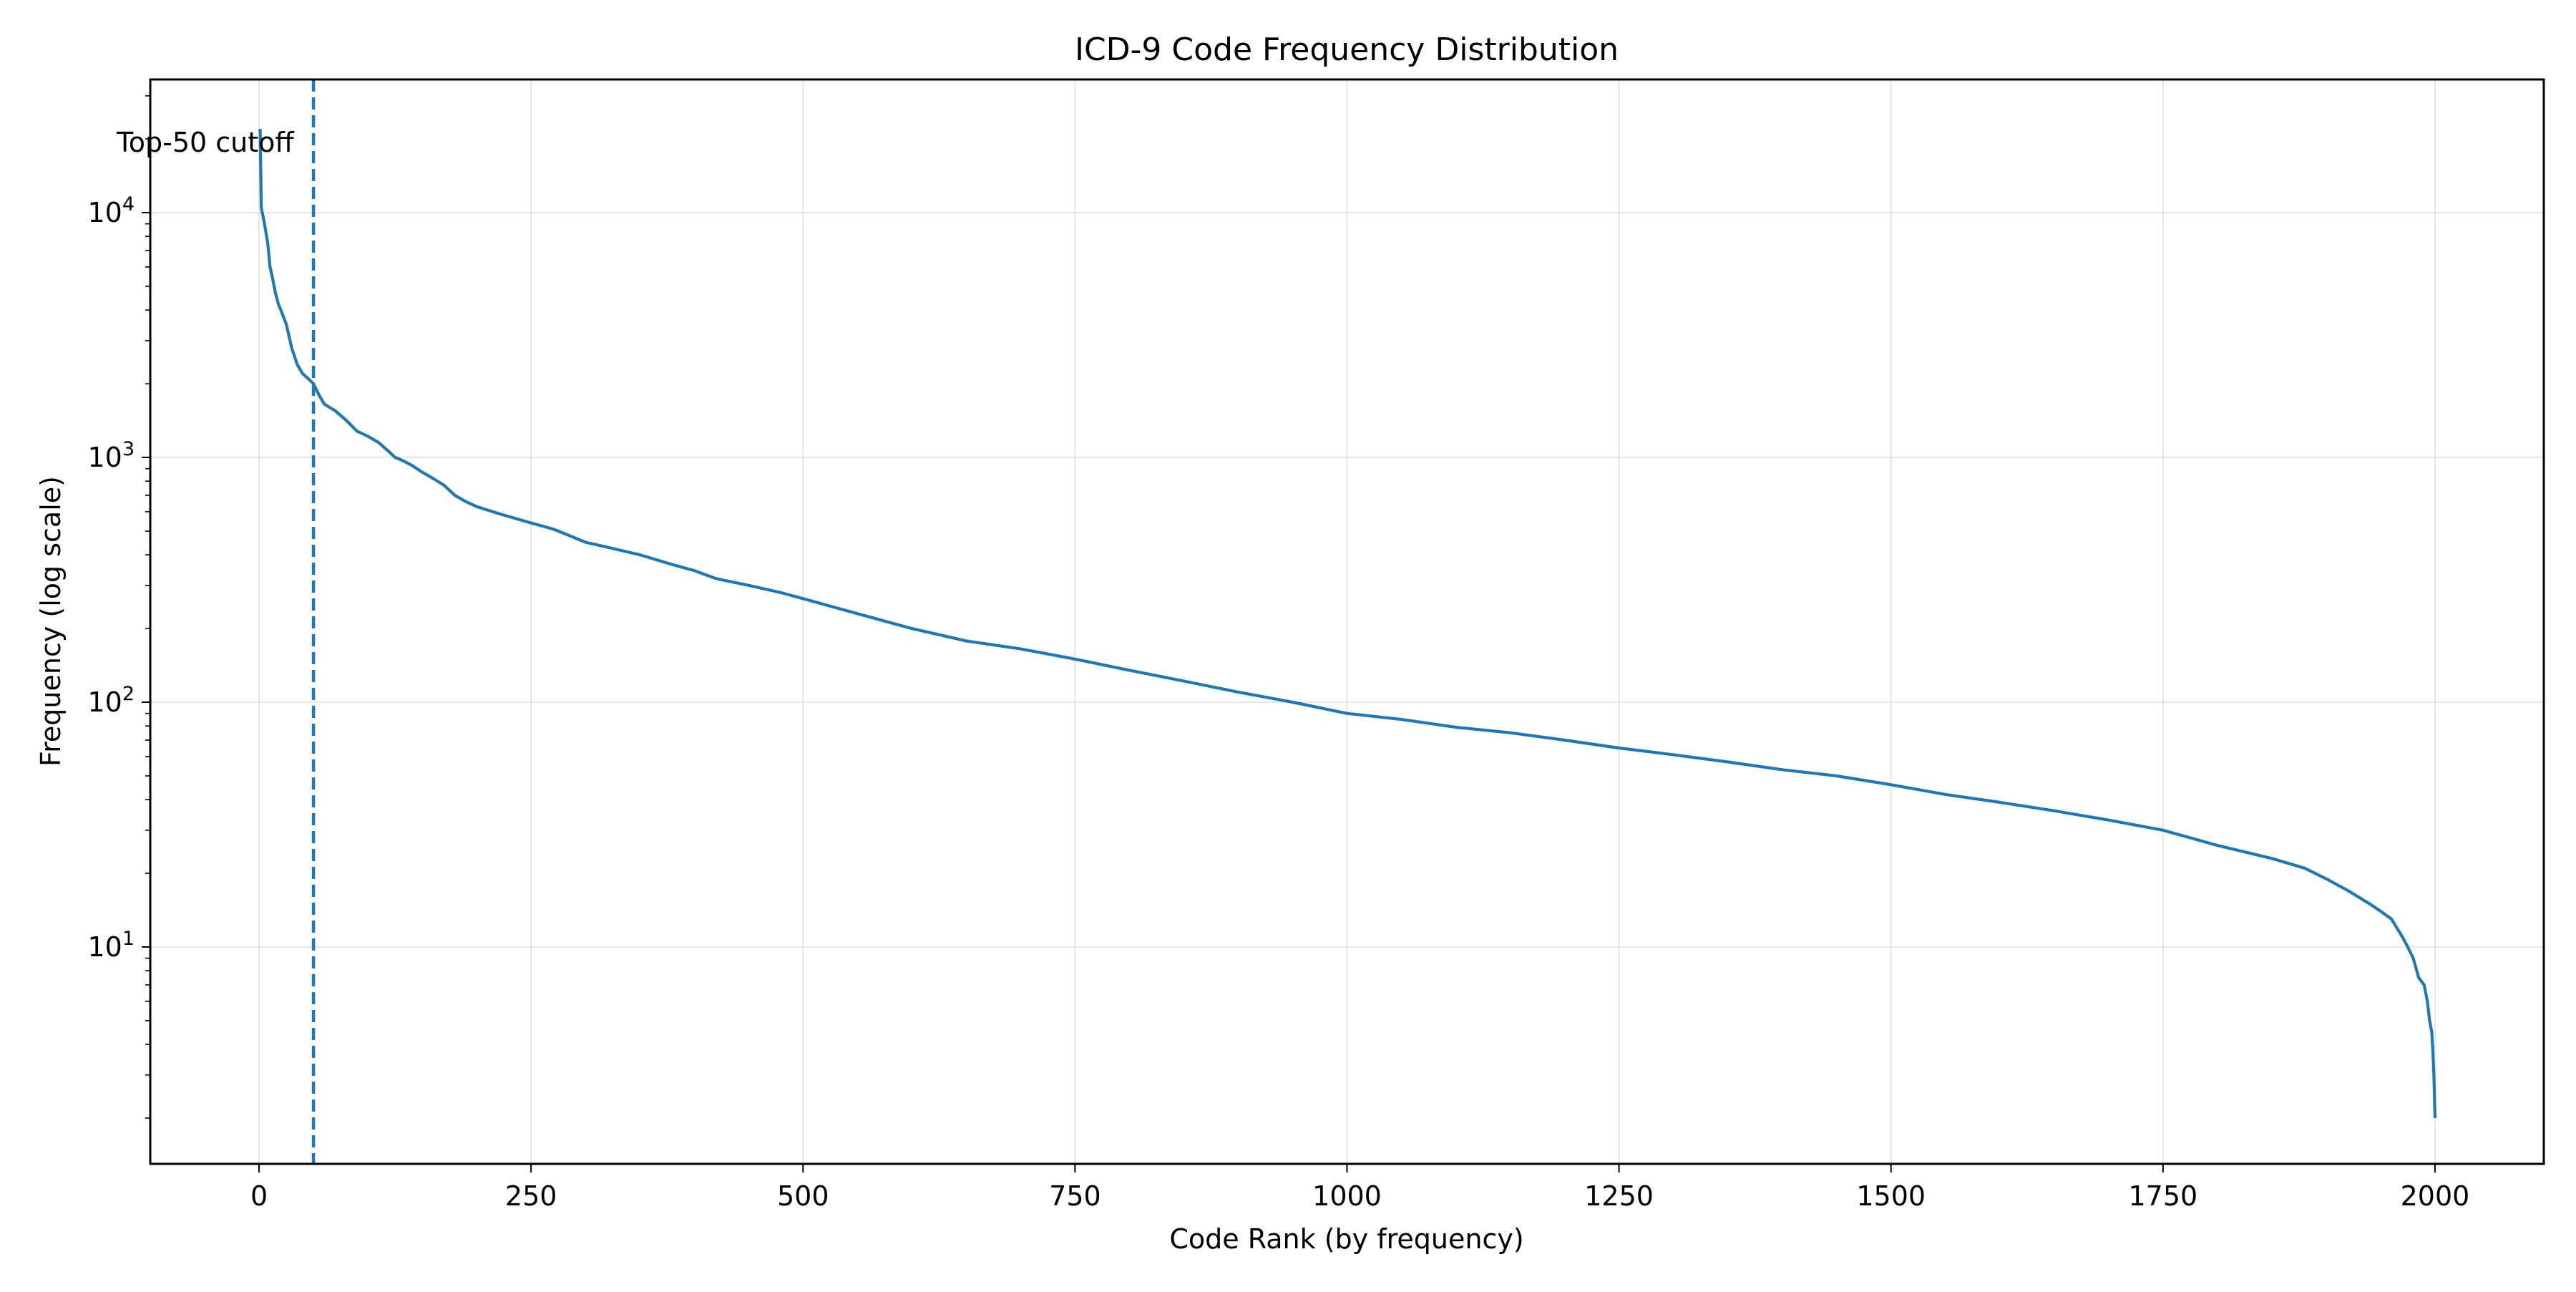 The image size is (2576, 1292). What do you see at coordinates (1346, 1239) in the screenshot?
I see `x-axis-label: Code Rank (by frequency)` at bounding box center [1346, 1239].